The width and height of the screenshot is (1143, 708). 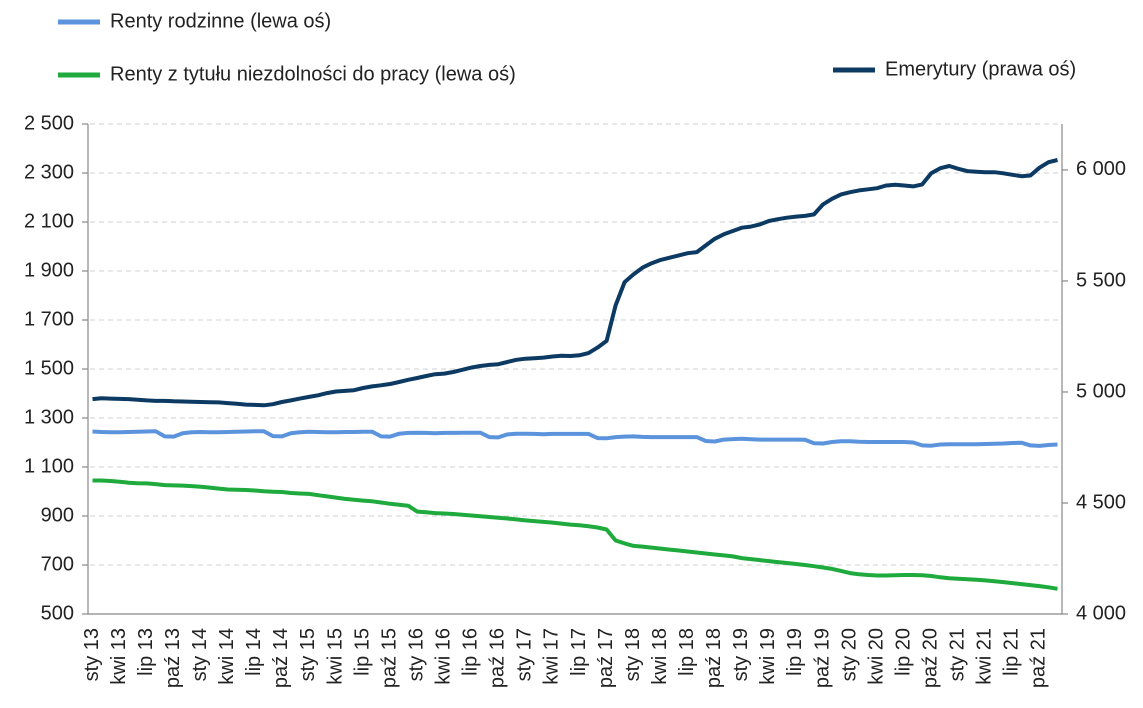 What do you see at coordinates (525, 654) in the screenshot?
I see `x-tick-label: sty 17` at bounding box center [525, 654].